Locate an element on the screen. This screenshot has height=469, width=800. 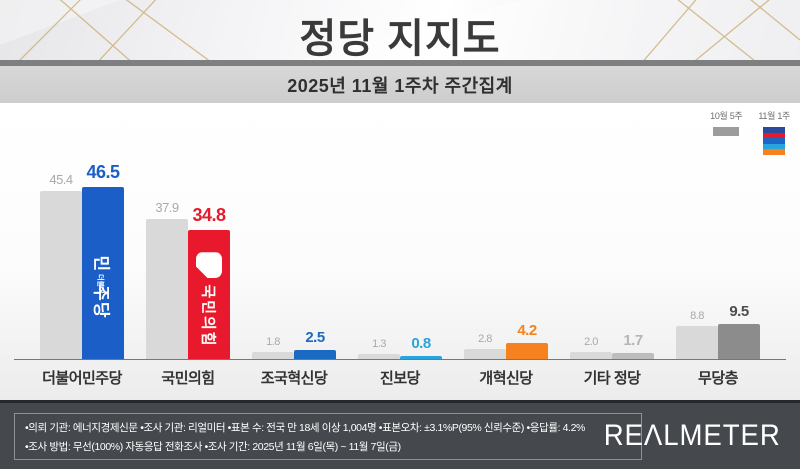
current-week-bar-column: 4.2 is located at coordinates (527, 340).